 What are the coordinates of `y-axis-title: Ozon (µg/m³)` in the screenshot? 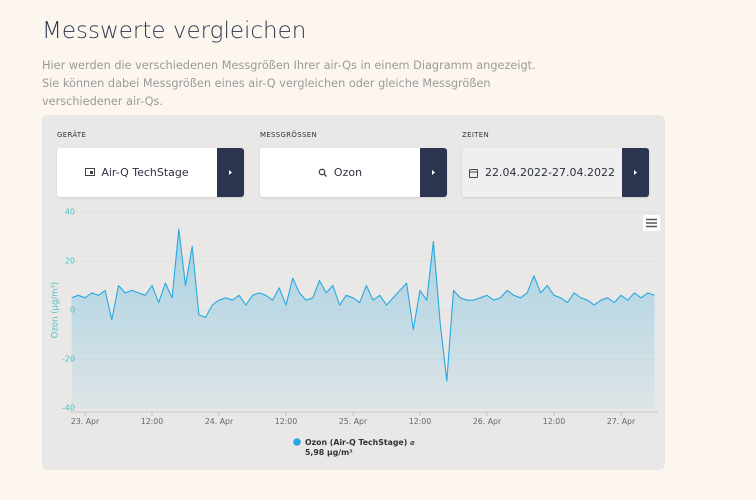 It's located at (56, 310).